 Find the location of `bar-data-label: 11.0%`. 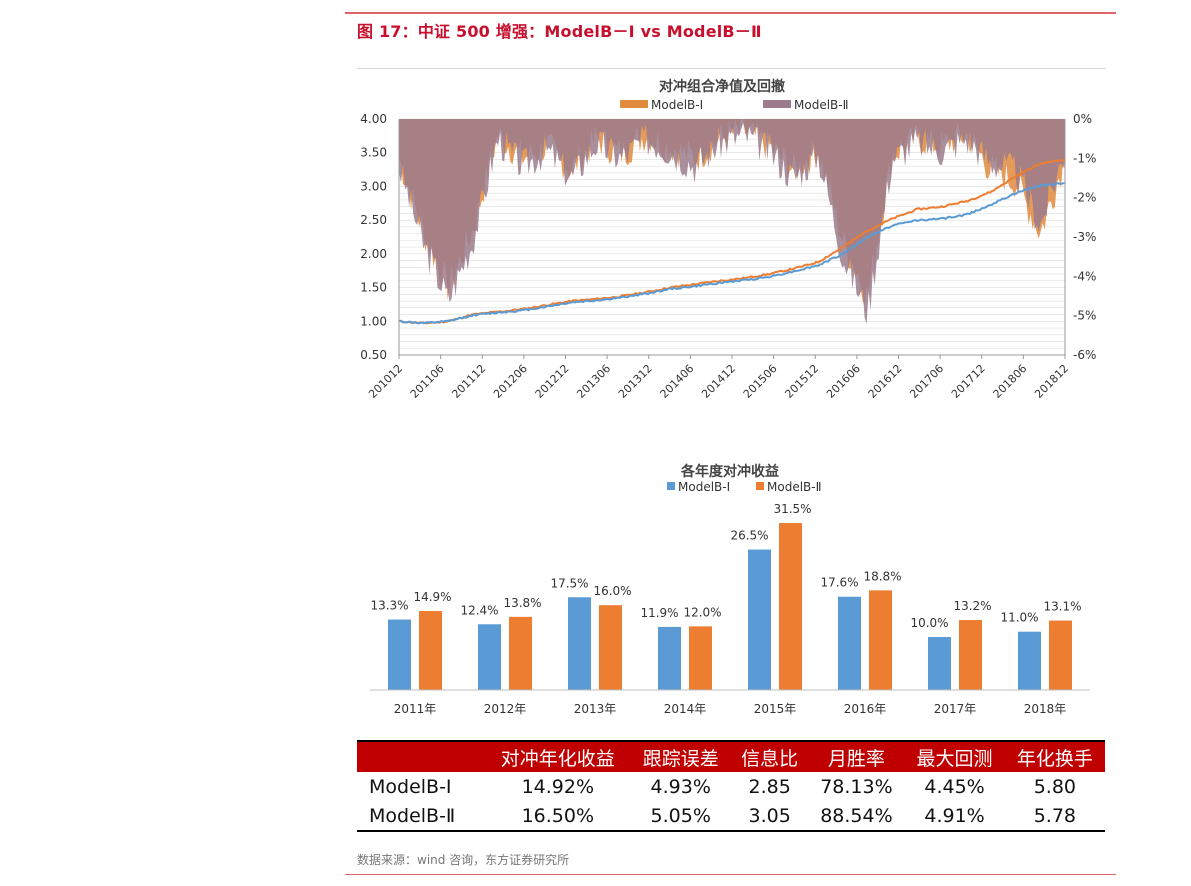

bar-data-label: 11.0% is located at coordinates (1019, 618).